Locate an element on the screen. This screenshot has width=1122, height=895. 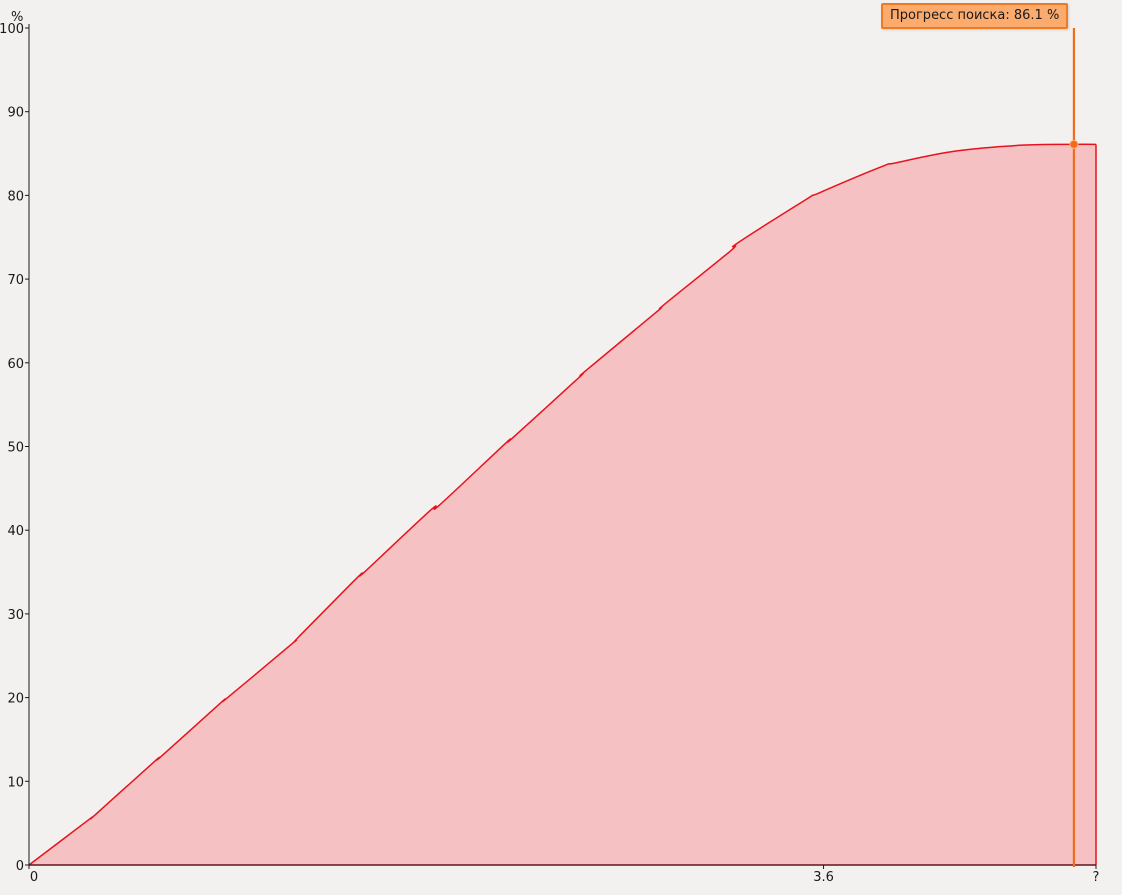
y-tick-label: 30 is located at coordinates (15, 615).